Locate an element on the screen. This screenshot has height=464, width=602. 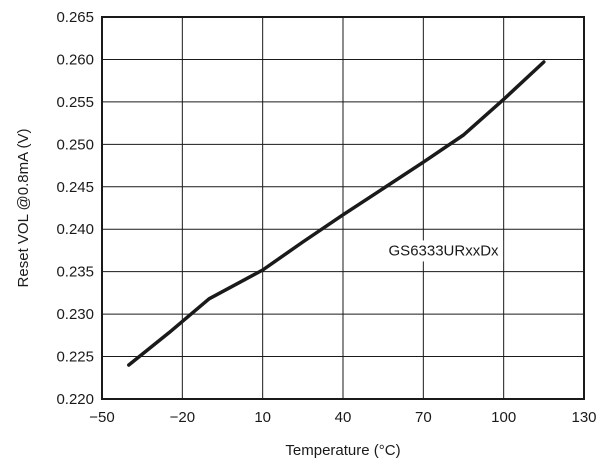
x-axis-label: Temperature (°C) is located at coordinates (342, 450).